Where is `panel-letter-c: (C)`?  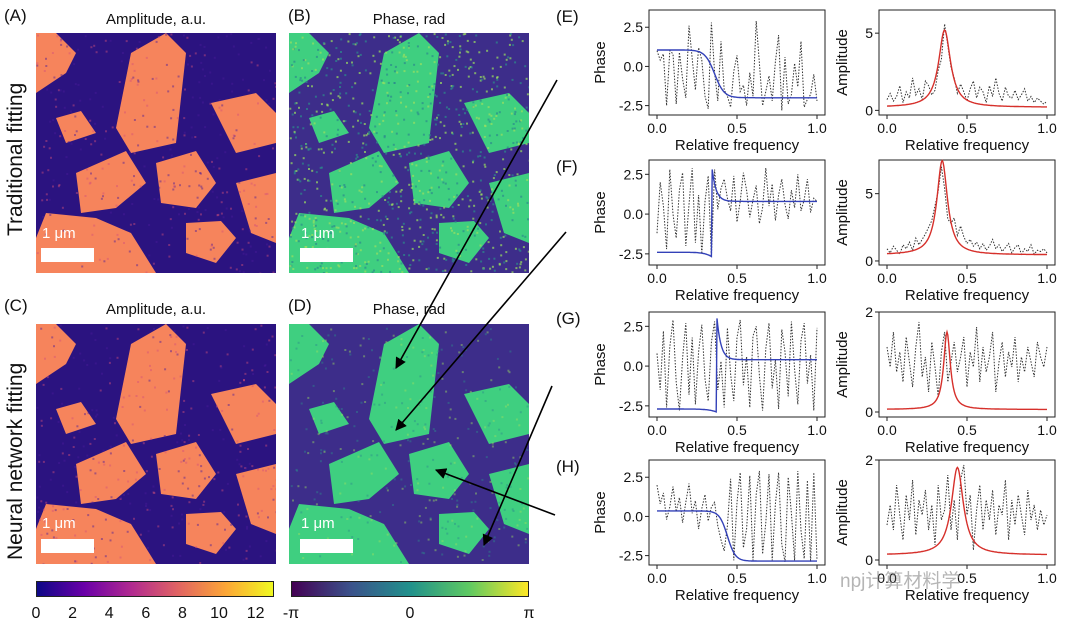
panel-letter-c: (C) is located at coordinates (16, 305).